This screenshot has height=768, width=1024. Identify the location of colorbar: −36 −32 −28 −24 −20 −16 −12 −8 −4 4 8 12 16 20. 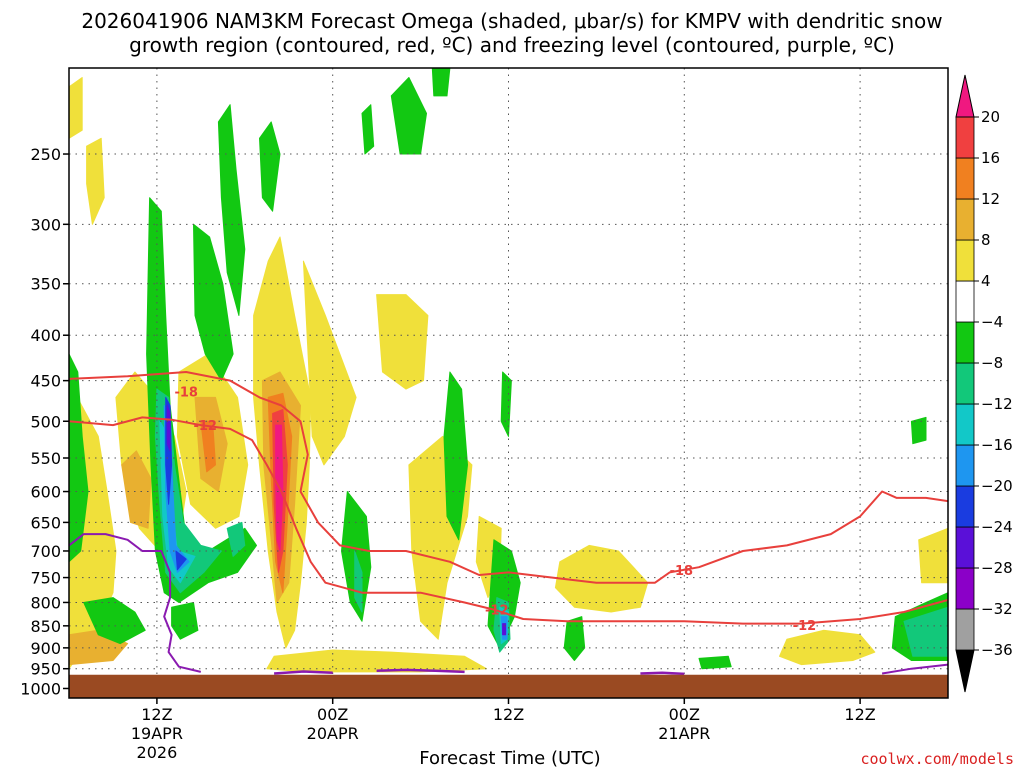
(984, 383).